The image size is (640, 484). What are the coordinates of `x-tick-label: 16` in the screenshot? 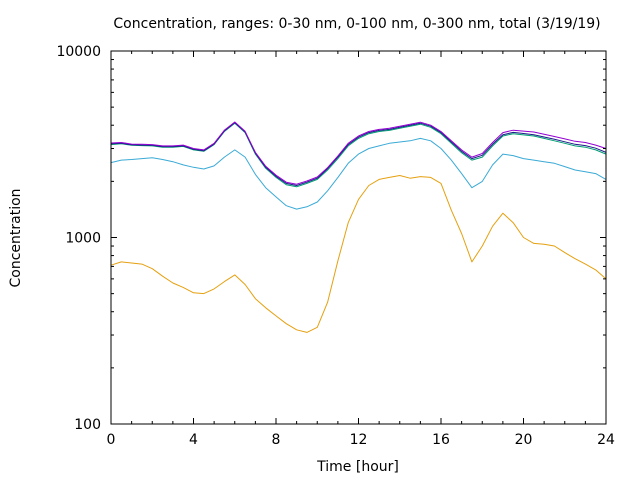 It's located at (441, 440).